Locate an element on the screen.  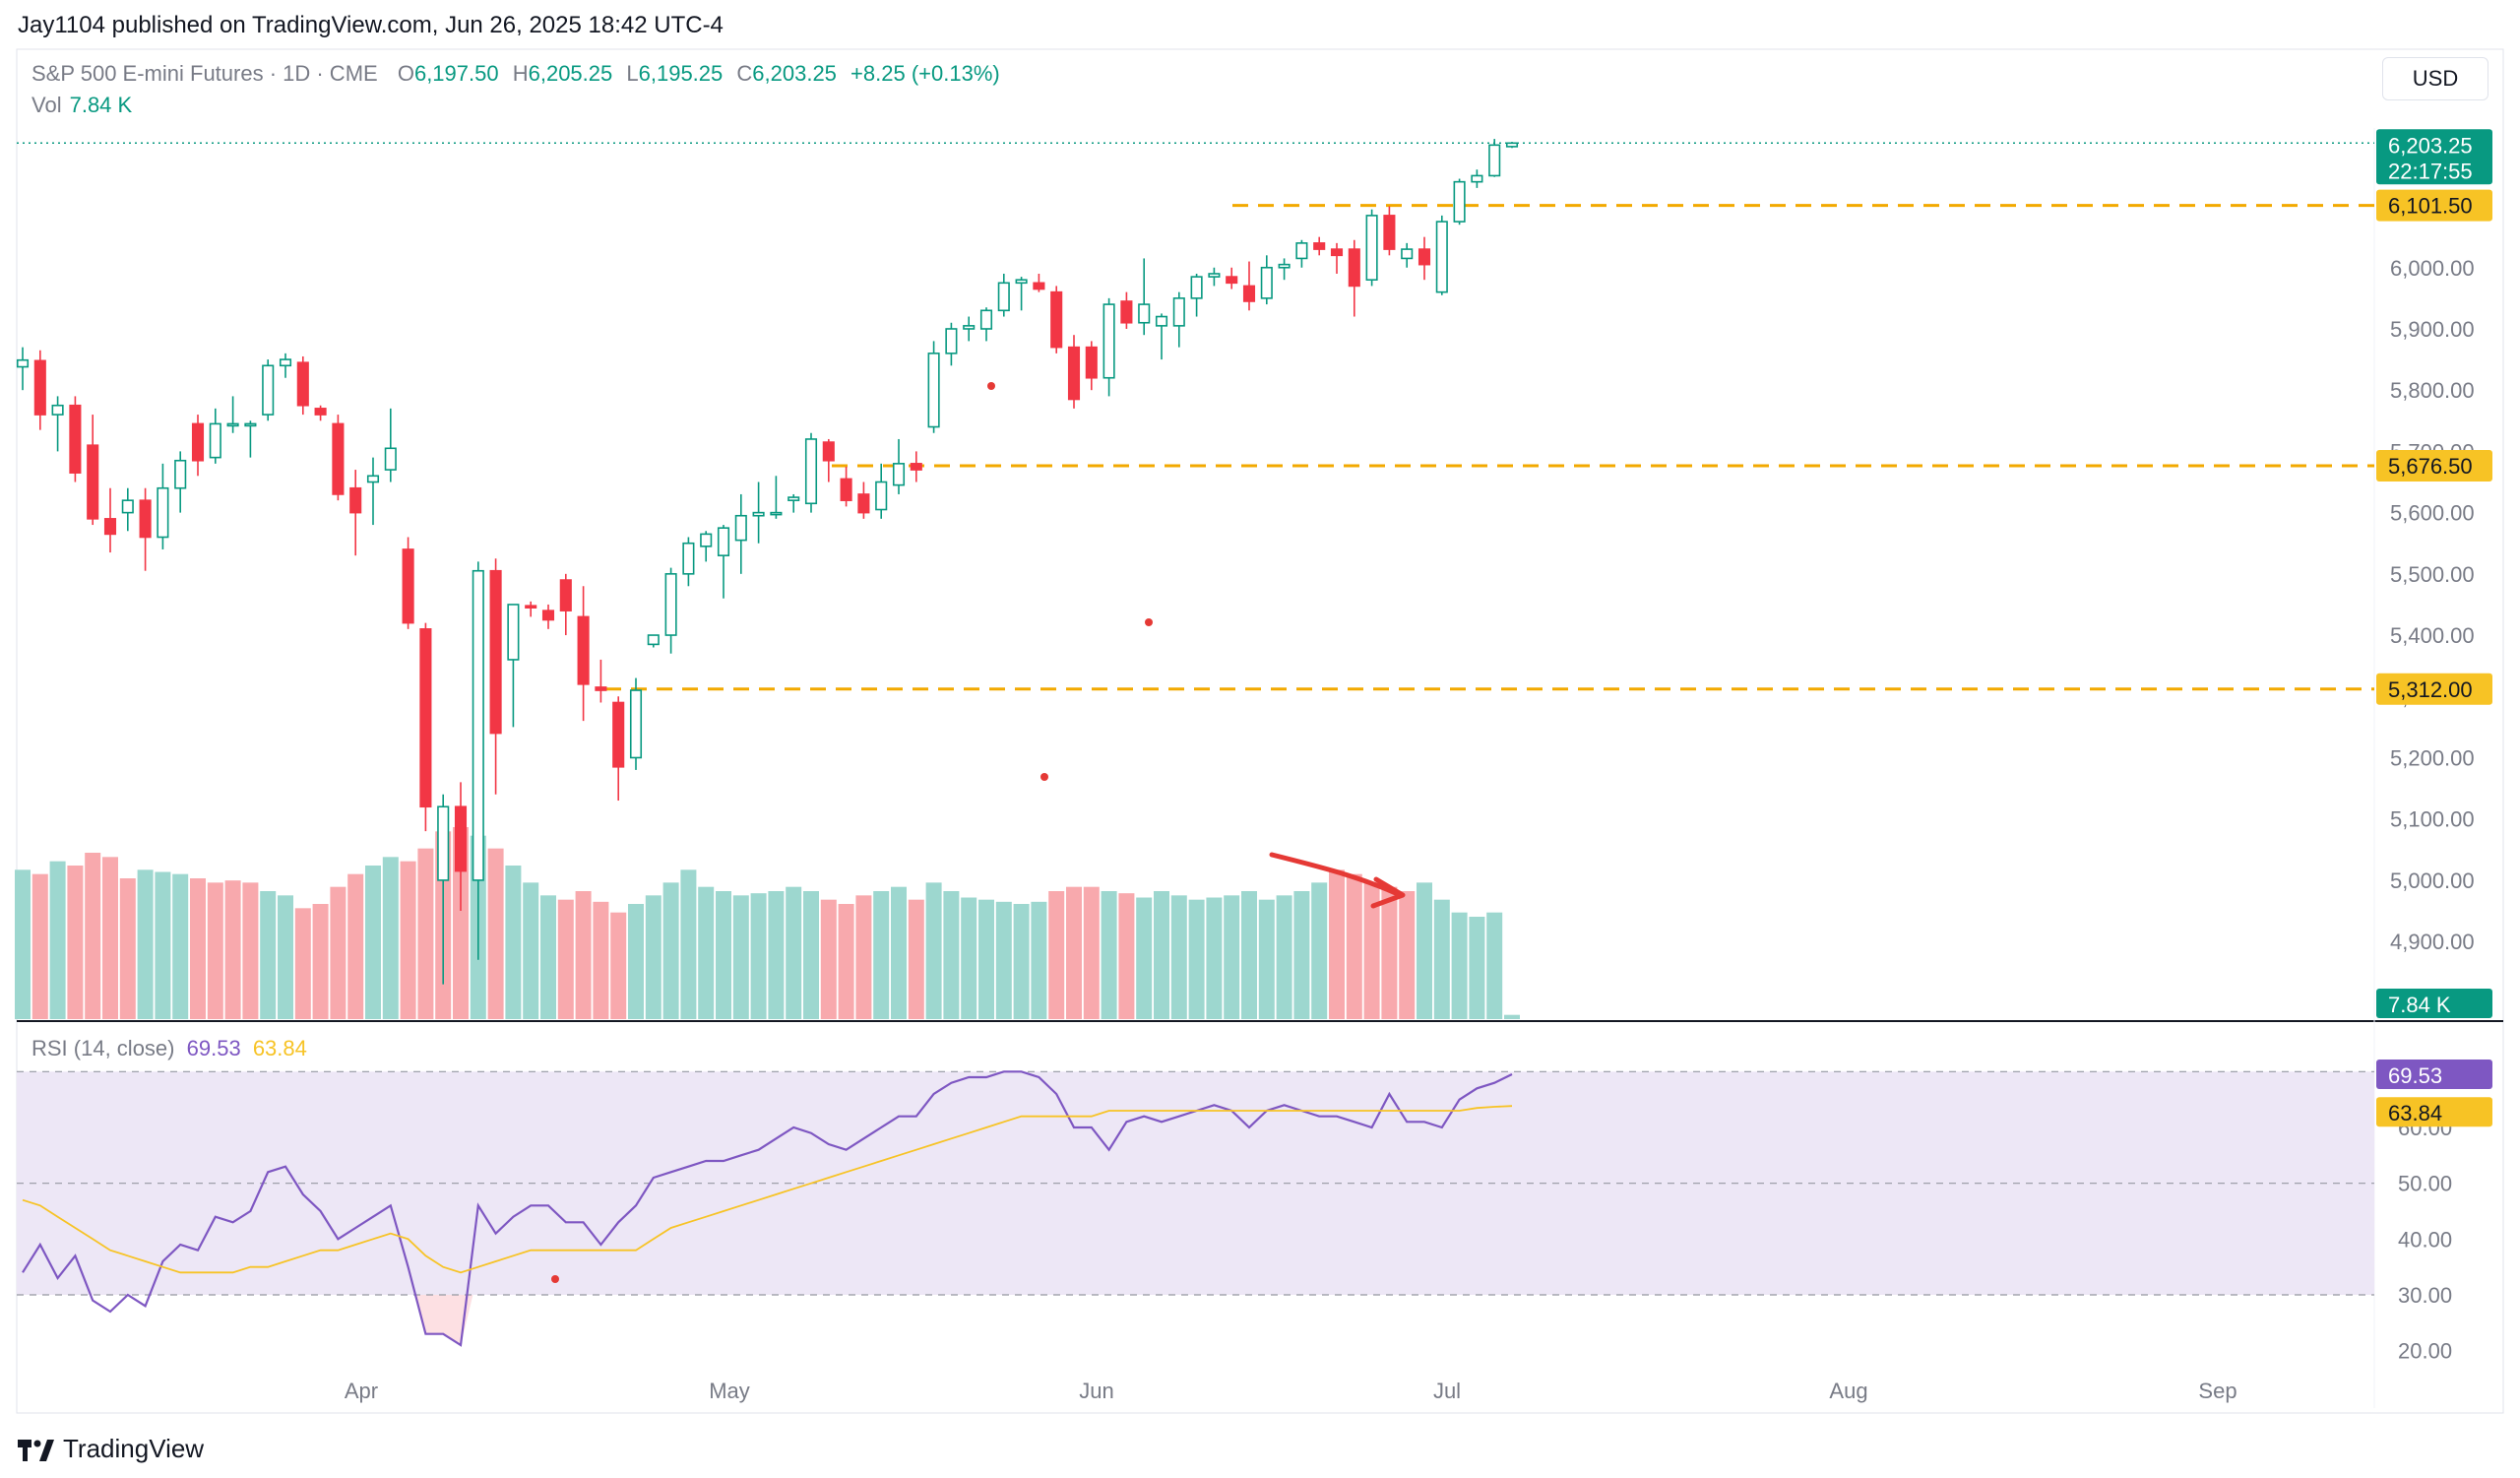
rsi-tick-label: 20.00 is located at coordinates (2425, 1351).